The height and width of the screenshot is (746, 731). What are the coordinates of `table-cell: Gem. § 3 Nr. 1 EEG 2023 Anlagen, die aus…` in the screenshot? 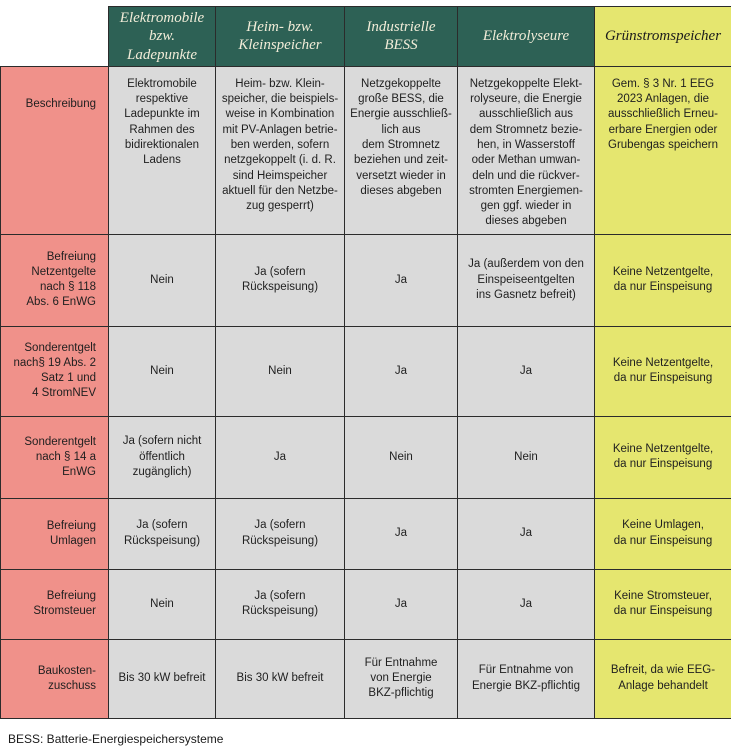 It's located at (663, 150).